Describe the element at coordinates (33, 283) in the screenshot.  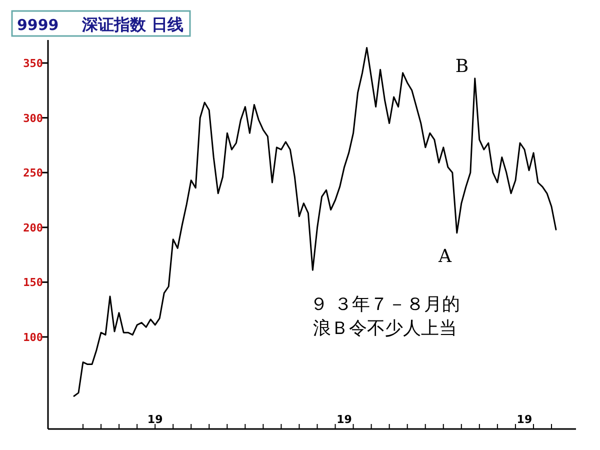
I see `y-tick-label: 150` at that location.